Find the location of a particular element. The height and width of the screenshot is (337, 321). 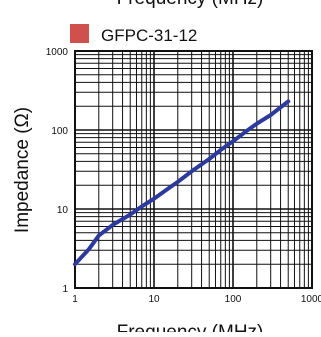

legend-label: GFPC-31-12 is located at coordinates (149, 35).